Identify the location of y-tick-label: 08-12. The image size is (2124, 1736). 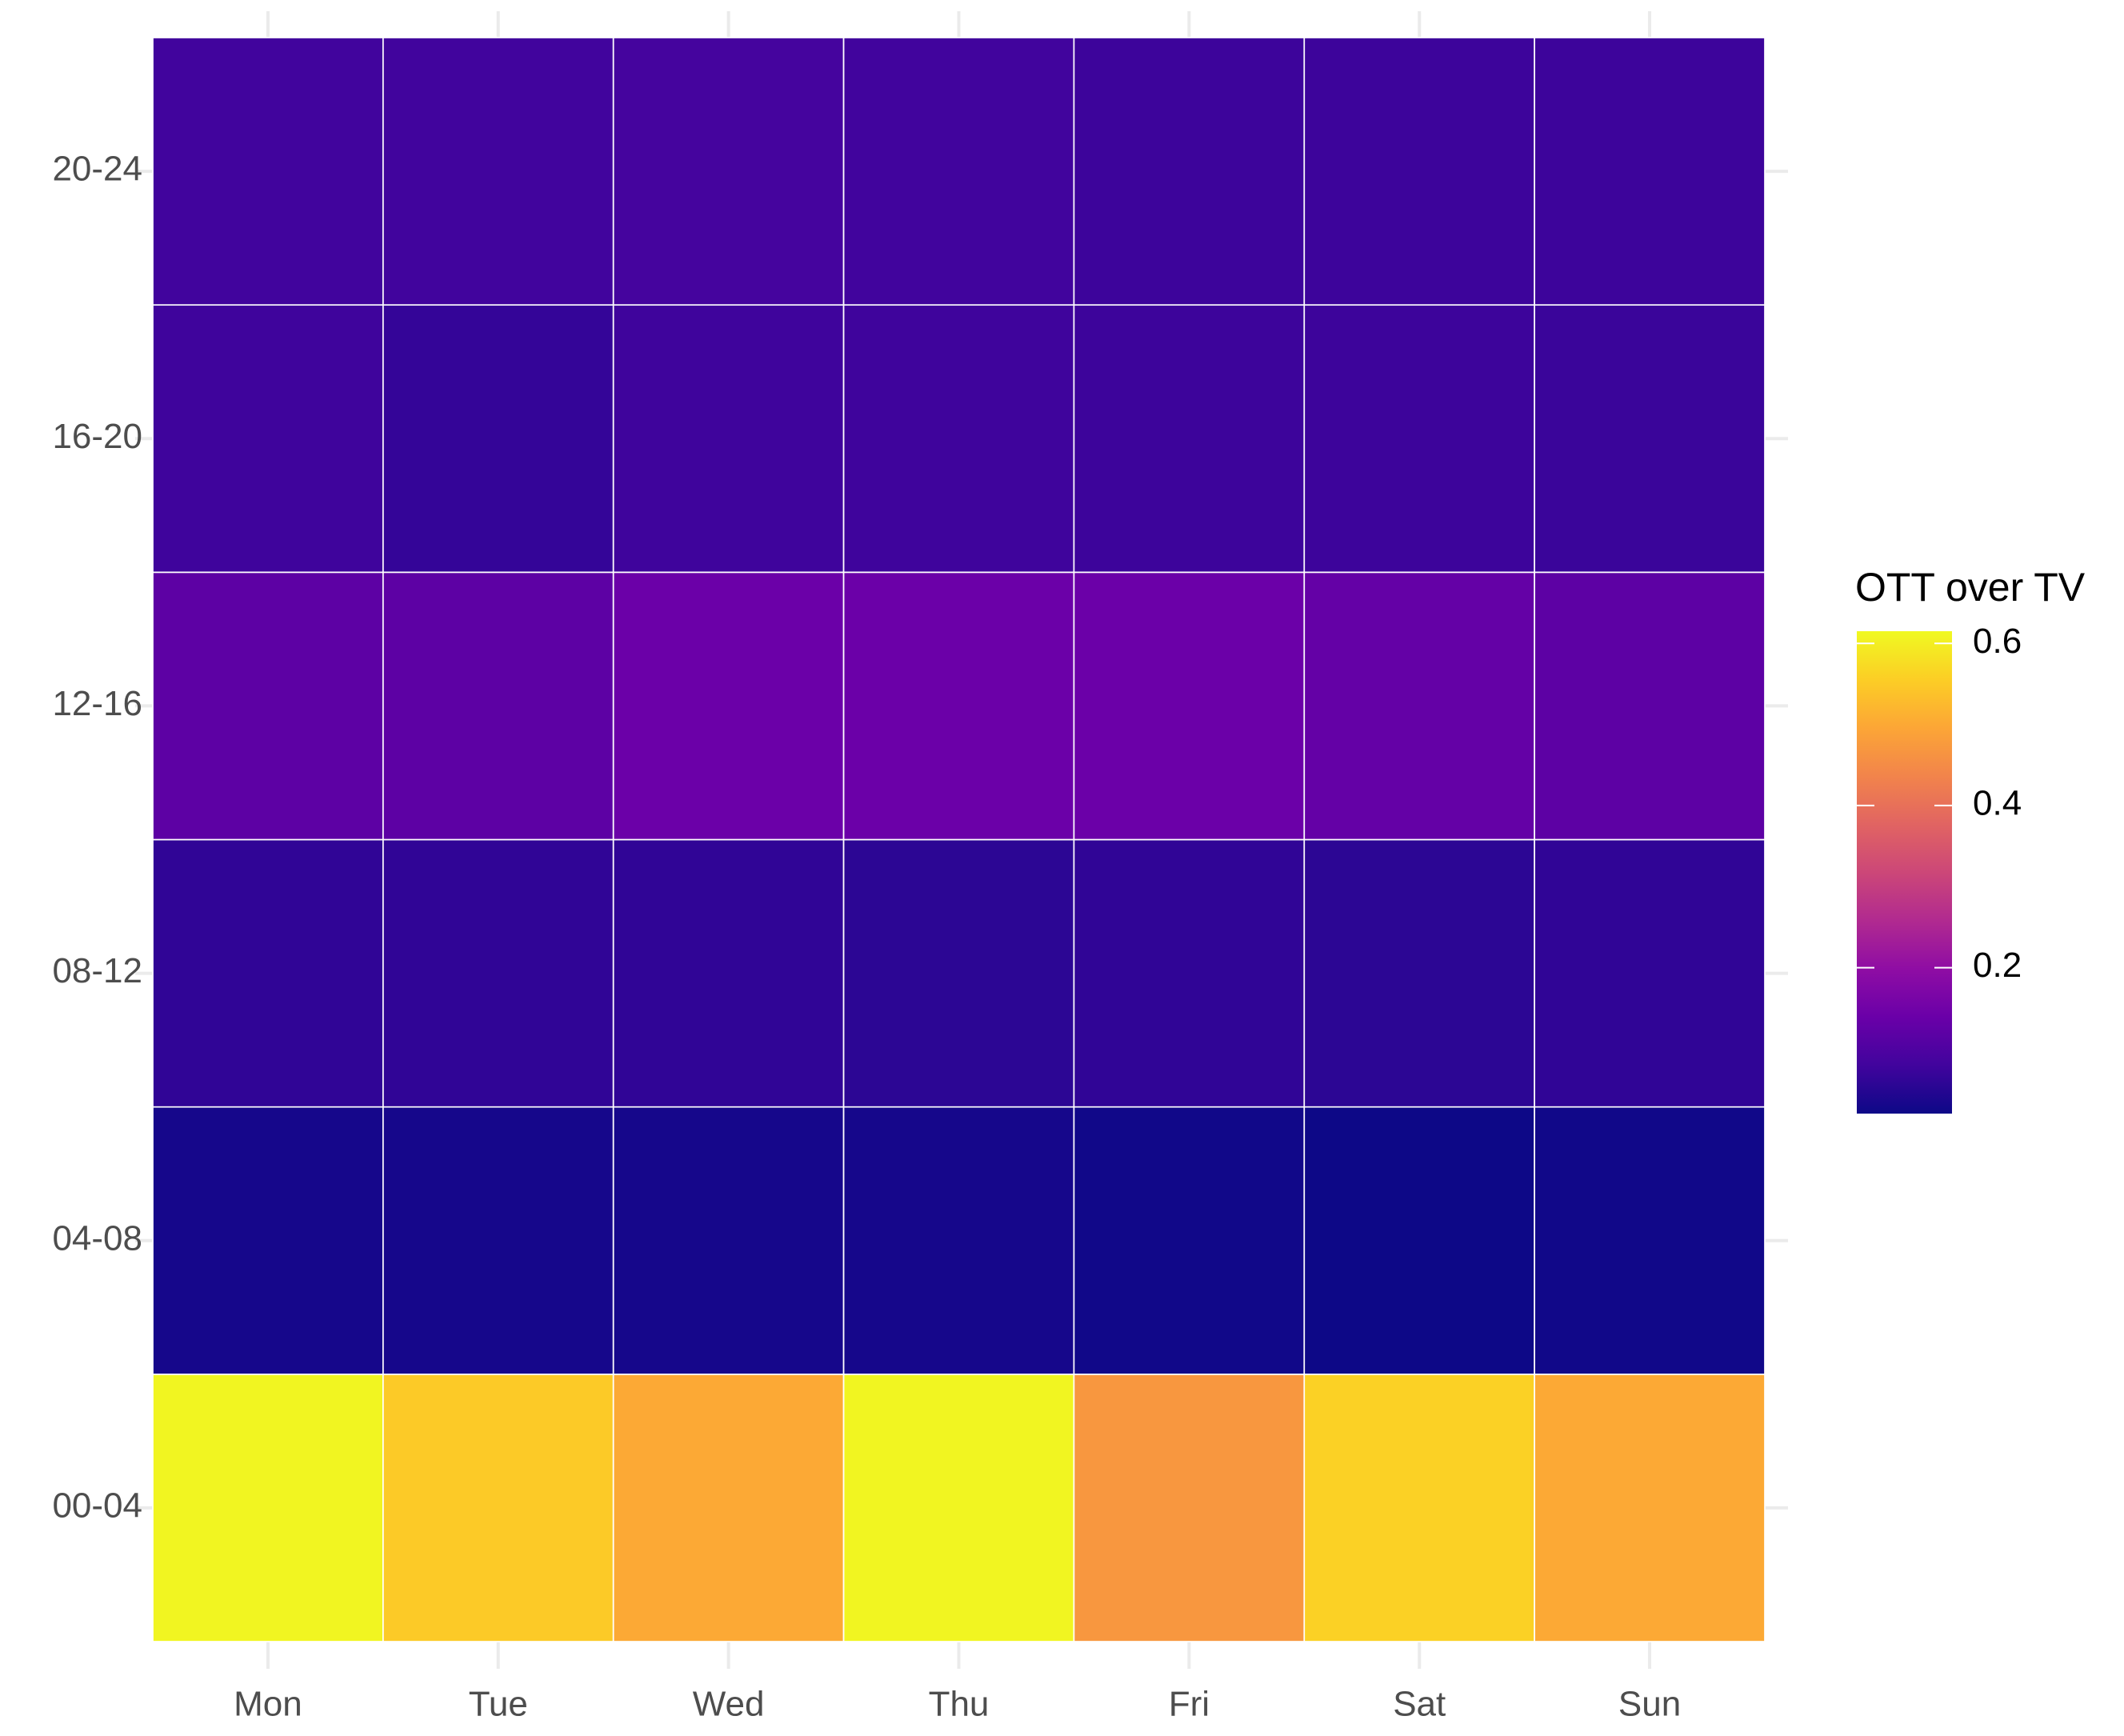
(97, 970).